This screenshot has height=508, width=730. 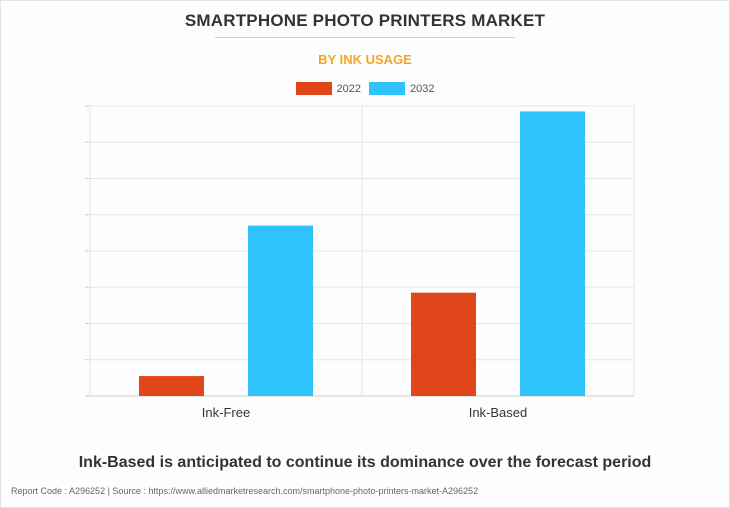 What do you see at coordinates (552, 253) in the screenshot?
I see `bar-2032-ink-based` at bounding box center [552, 253].